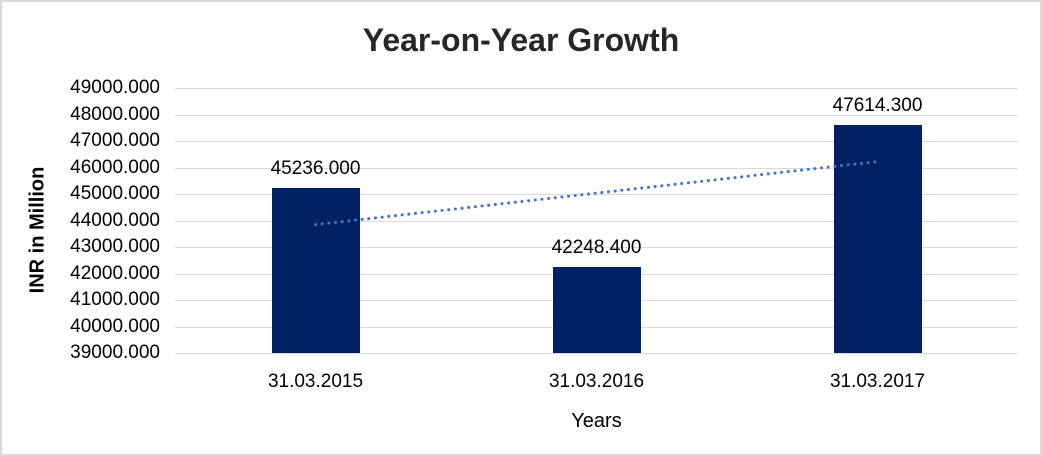 The width and height of the screenshot is (1042, 456). What do you see at coordinates (315, 270) in the screenshot?
I see `bar-31.03.2015` at bounding box center [315, 270].